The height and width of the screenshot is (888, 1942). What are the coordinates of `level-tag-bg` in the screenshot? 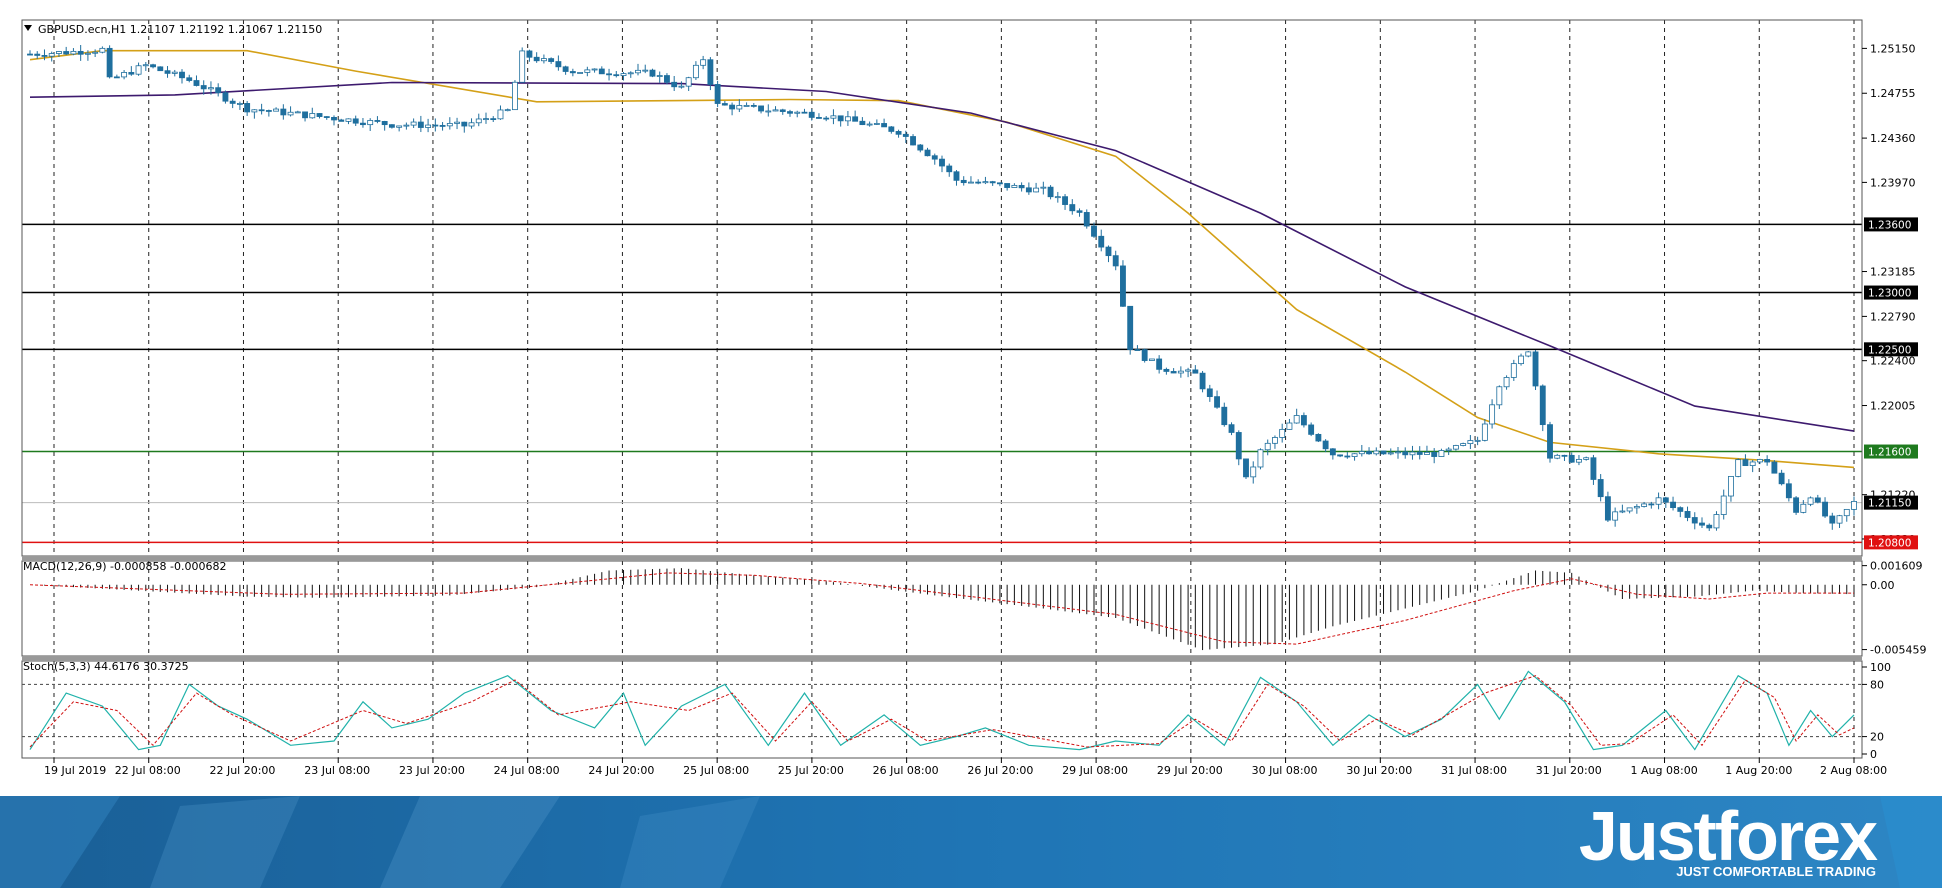 It's located at (1891, 451).